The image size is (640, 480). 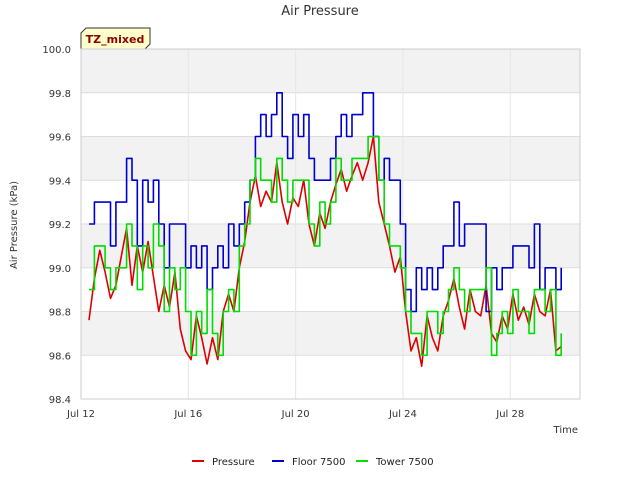 What do you see at coordinates (60, 225) in the screenshot?
I see `y-tick-label: 99.2` at bounding box center [60, 225].